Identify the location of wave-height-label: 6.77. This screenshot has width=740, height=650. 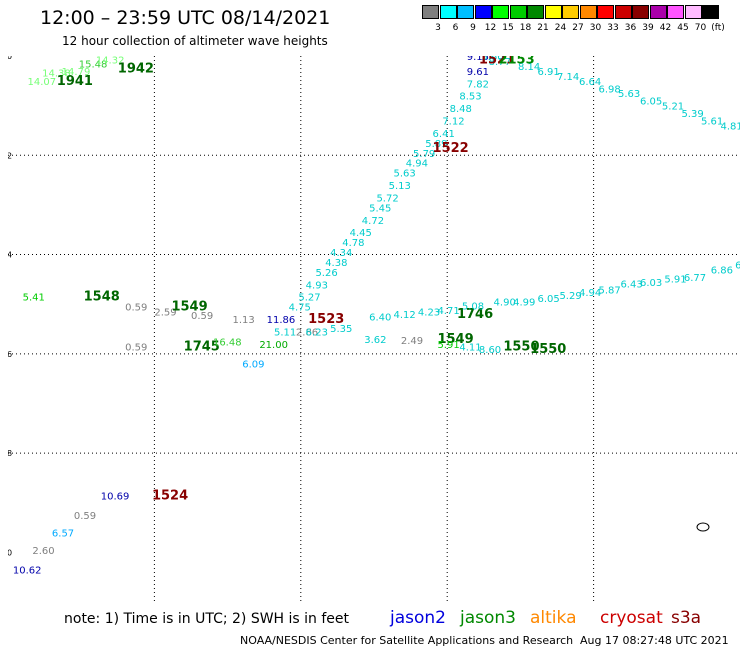
(695, 278).